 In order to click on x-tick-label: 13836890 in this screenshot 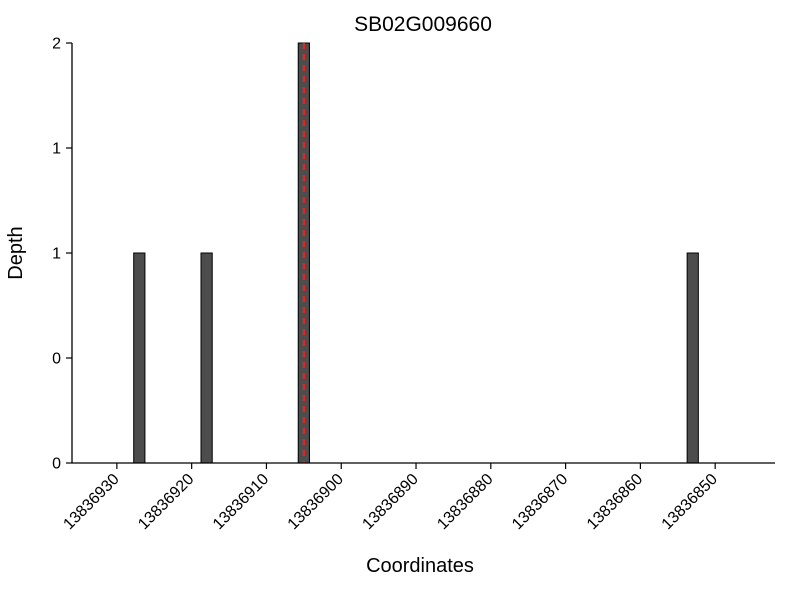, I will do `click(390, 502)`.